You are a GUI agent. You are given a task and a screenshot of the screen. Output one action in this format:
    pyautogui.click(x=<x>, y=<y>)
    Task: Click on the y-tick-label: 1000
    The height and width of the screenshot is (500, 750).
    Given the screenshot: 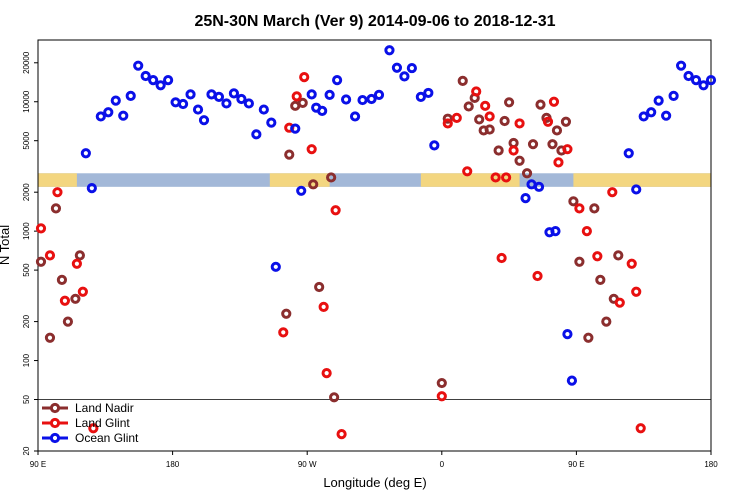 What is the action you would take?
    pyautogui.click(x=26, y=231)
    